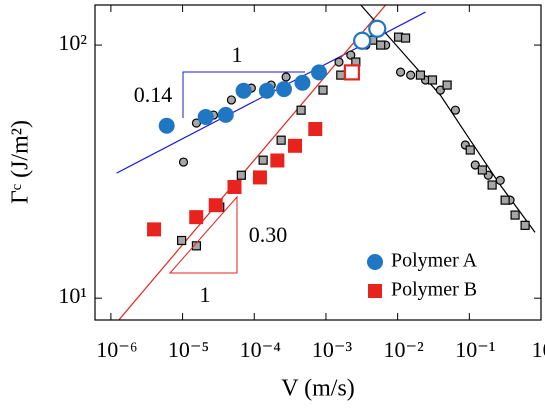  I want to click on annotation: 0.30, so click(268, 234).